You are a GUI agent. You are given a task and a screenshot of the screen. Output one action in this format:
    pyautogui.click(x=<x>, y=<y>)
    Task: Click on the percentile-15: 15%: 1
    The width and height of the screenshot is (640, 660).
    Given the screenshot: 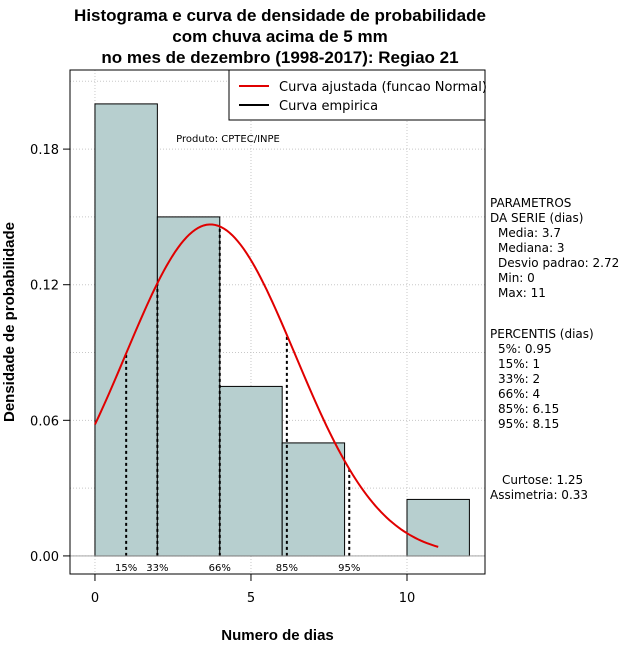 What is the action you would take?
    pyautogui.click(x=519, y=364)
    